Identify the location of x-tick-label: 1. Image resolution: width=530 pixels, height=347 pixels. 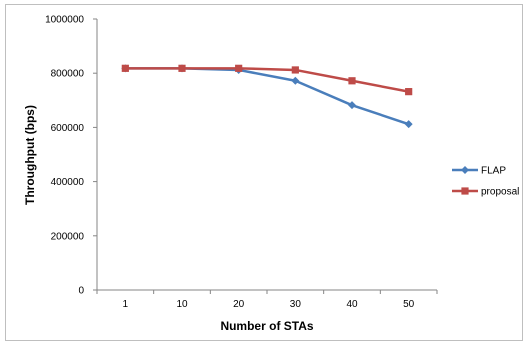
(126, 304).